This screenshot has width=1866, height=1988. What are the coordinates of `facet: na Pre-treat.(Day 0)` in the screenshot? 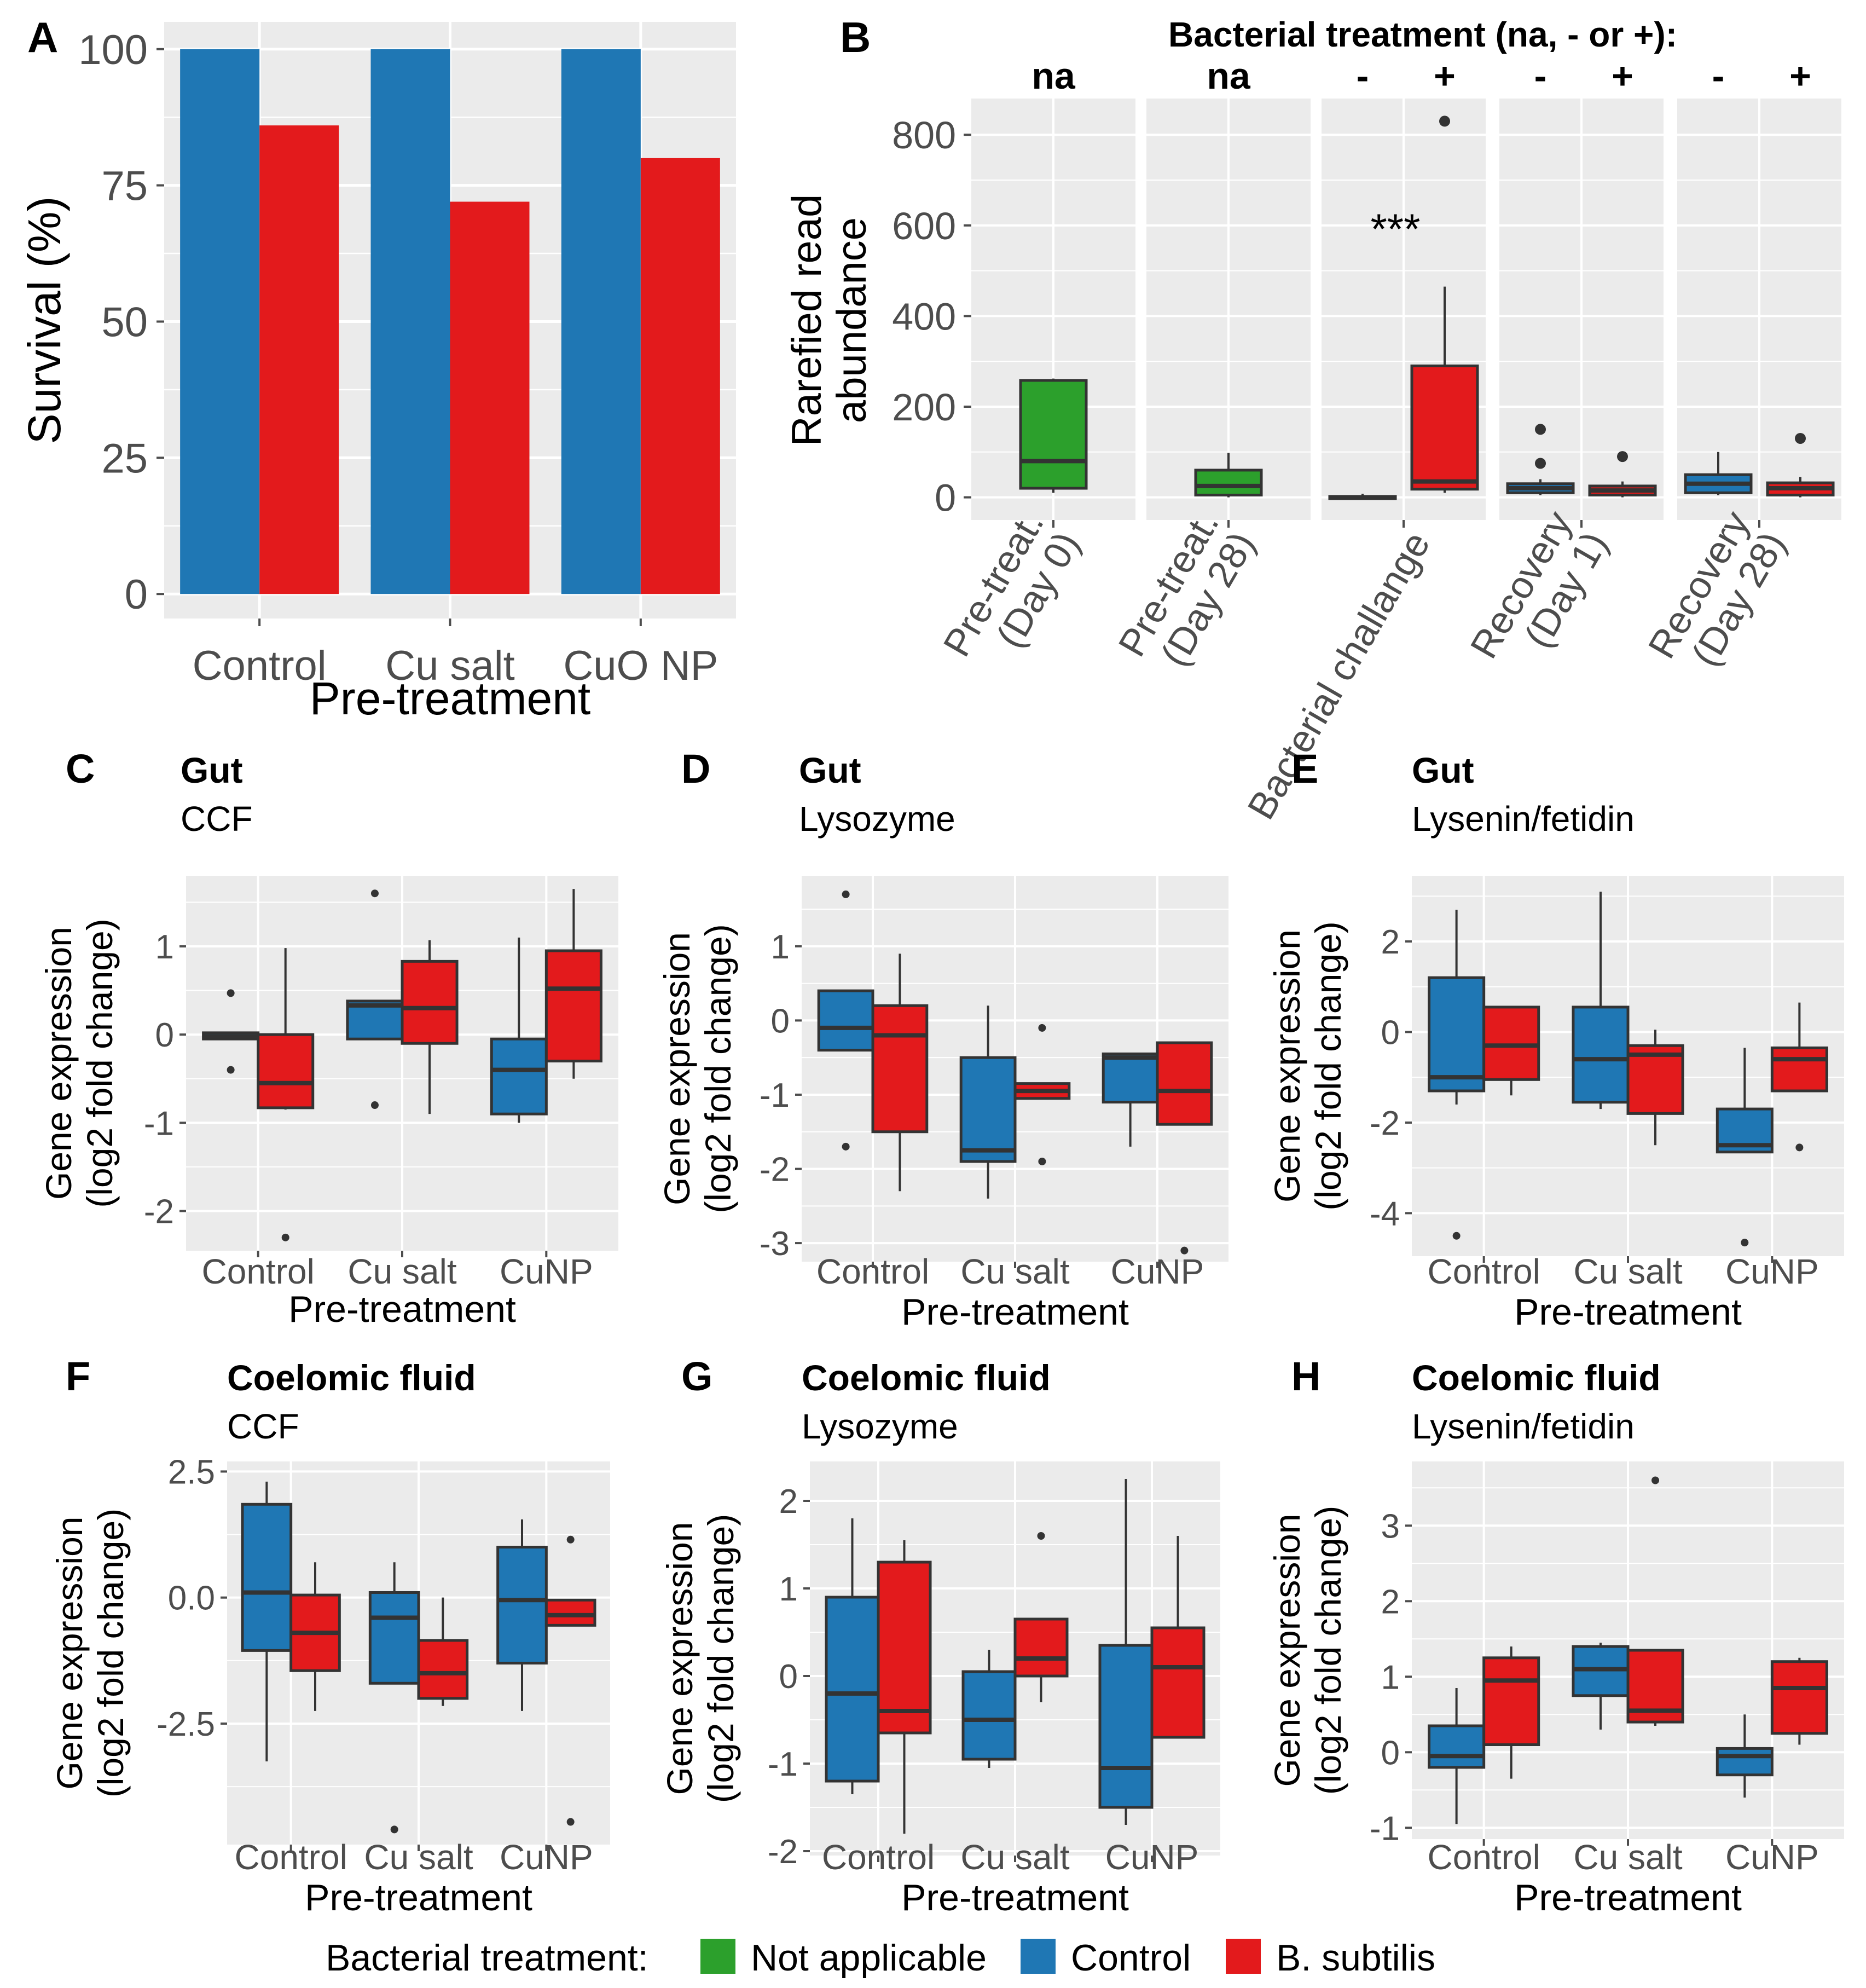 It's located at (1035, 359).